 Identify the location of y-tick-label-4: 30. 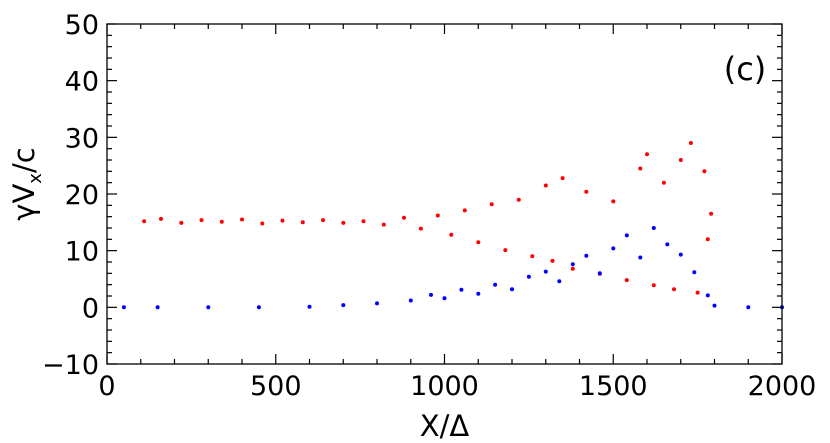
(82, 138).